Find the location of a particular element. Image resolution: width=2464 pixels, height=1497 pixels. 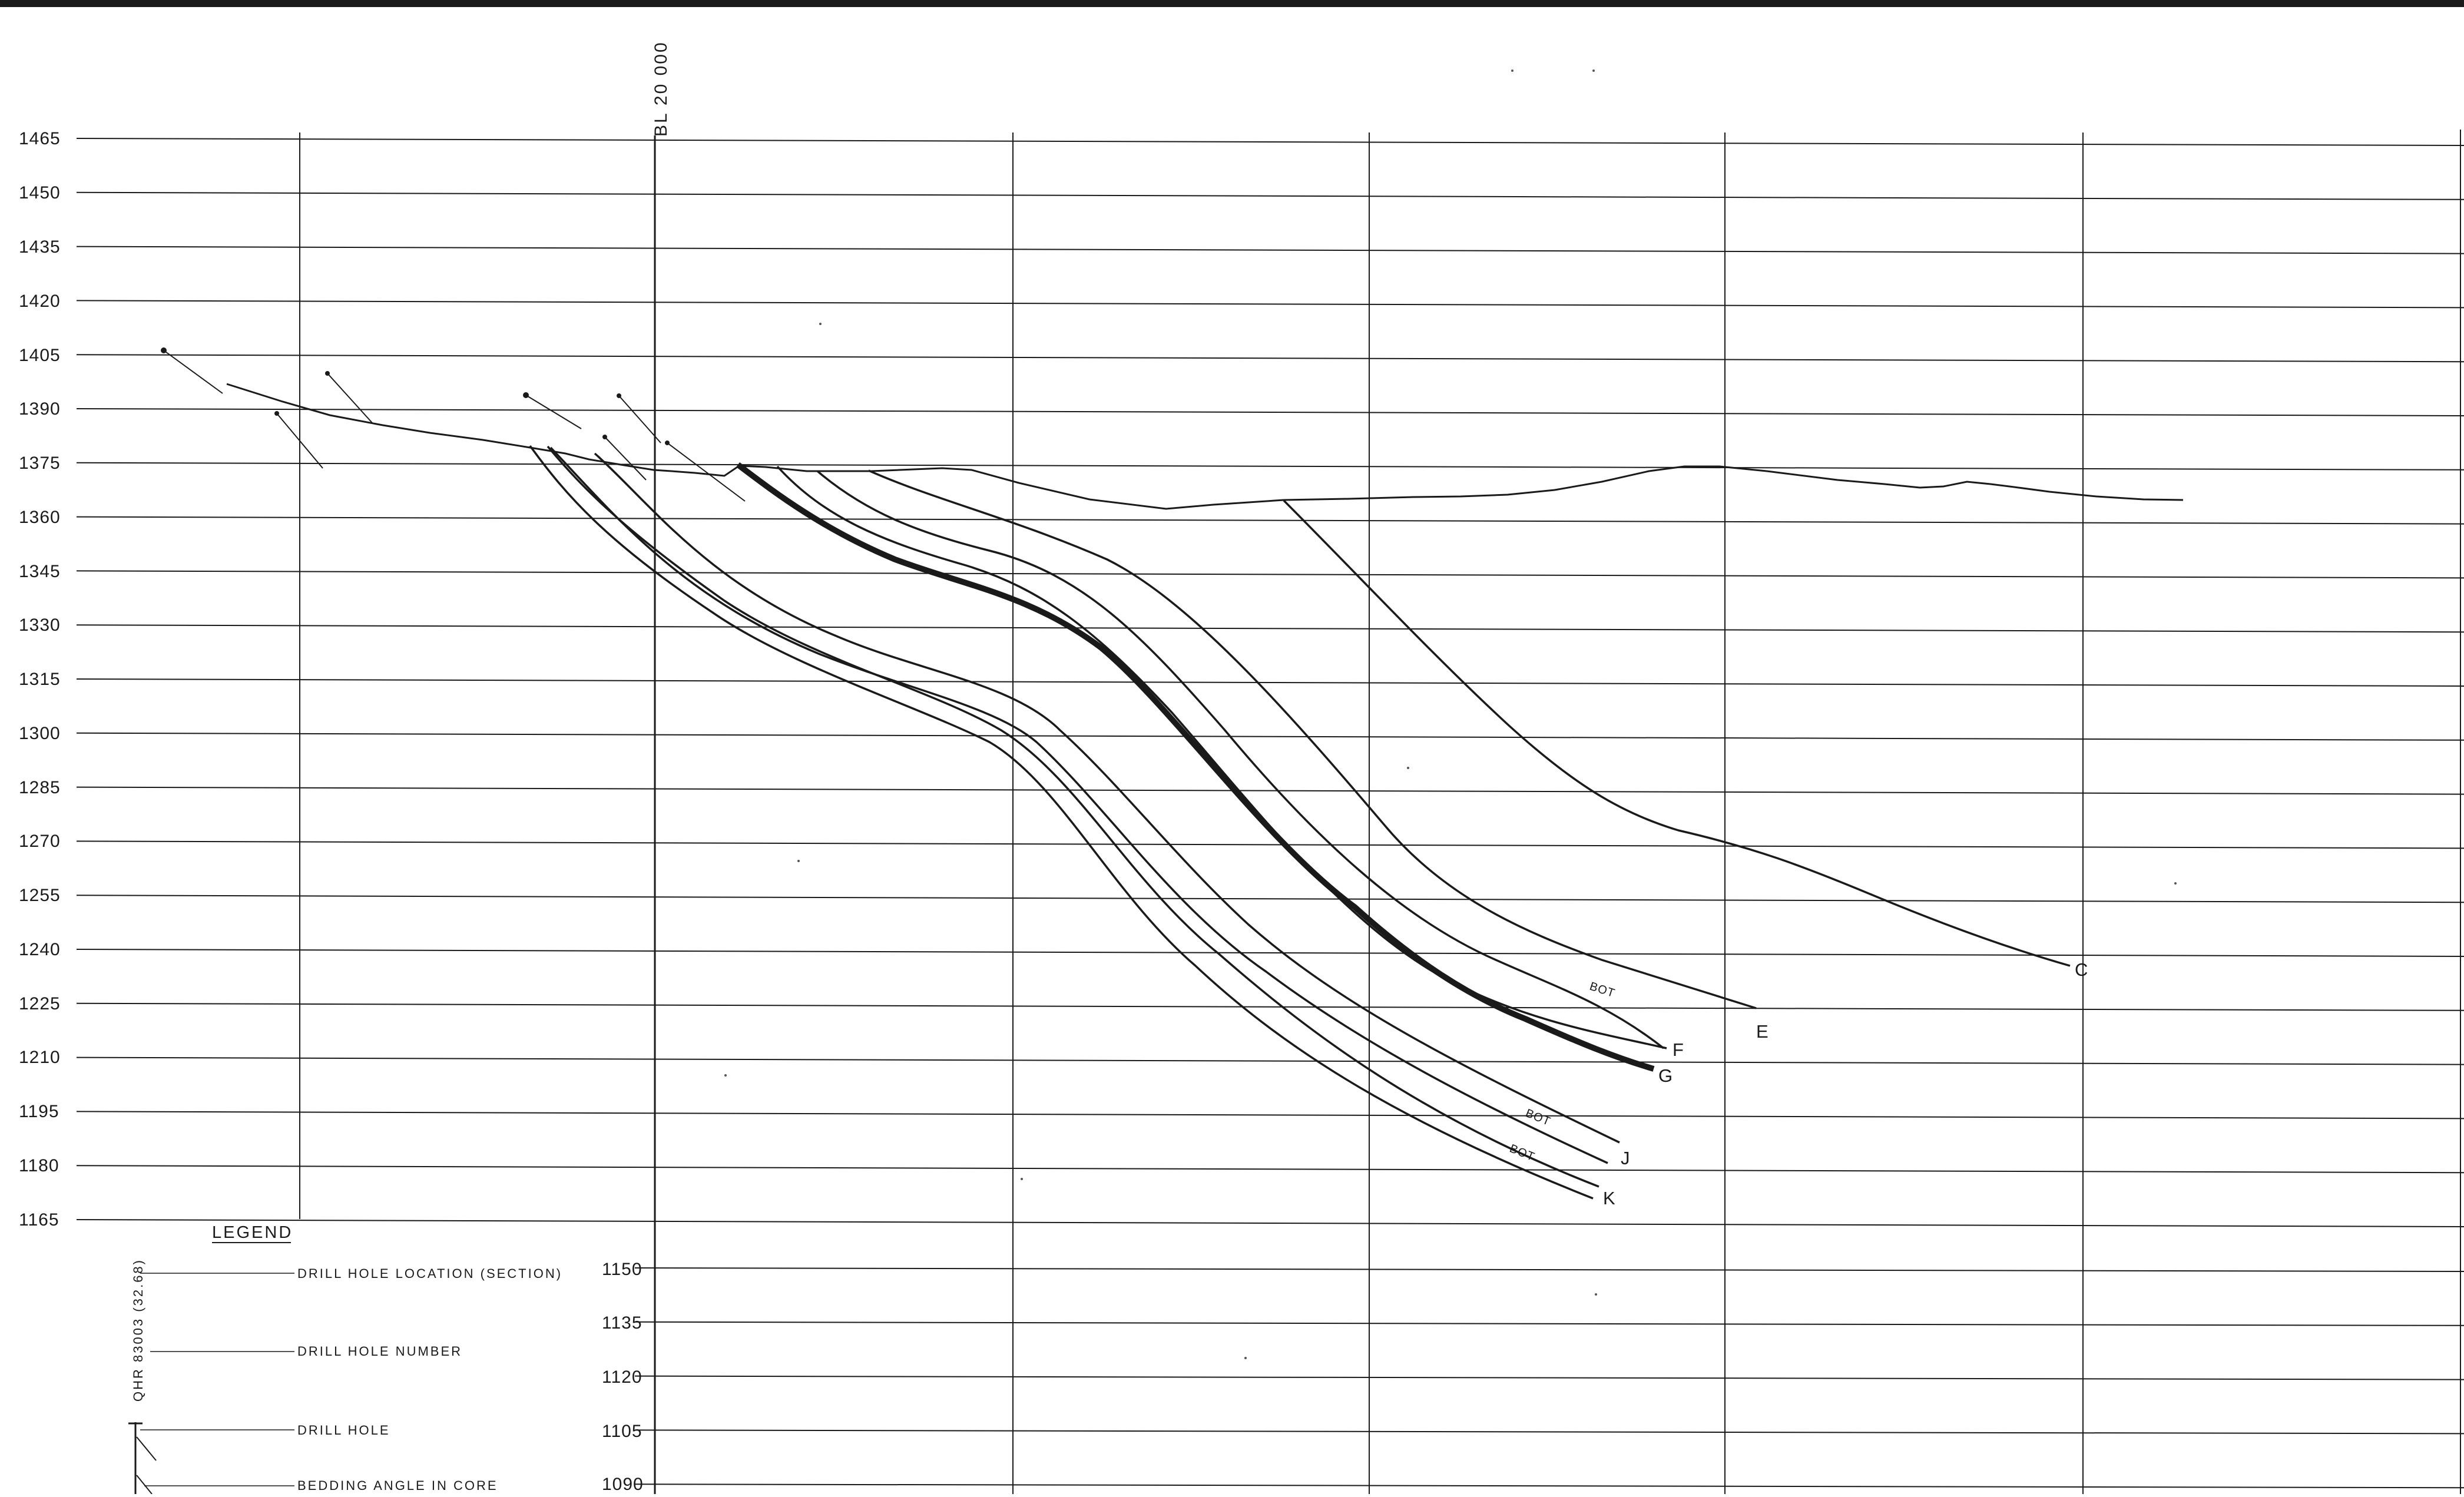

elevation-label-1195: 1195 is located at coordinates (39, 1111).